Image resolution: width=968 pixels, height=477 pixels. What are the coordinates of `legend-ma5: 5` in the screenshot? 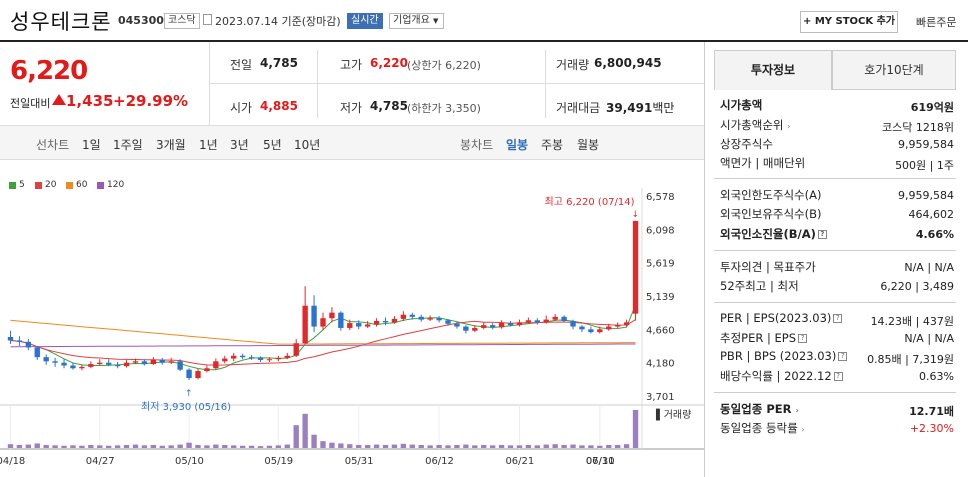 It's located at (22, 185).